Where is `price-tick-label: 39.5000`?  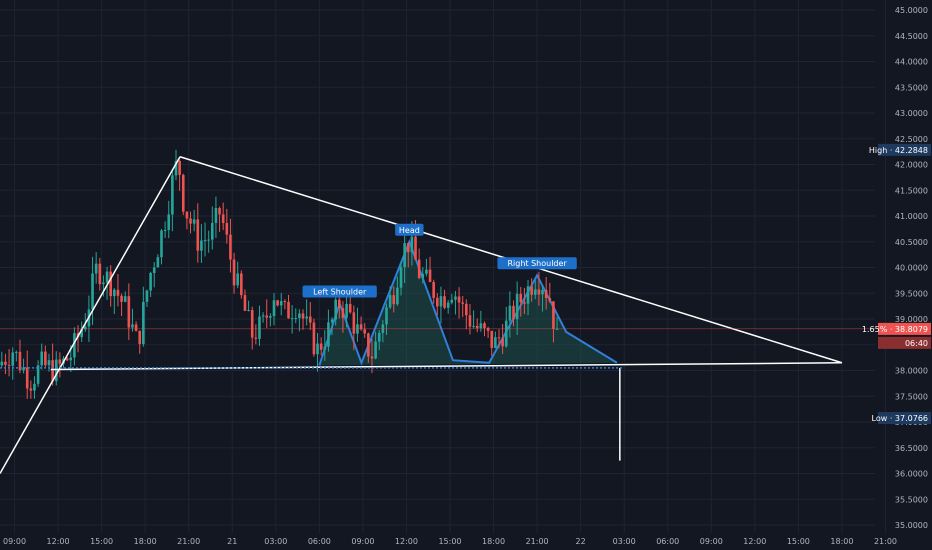 price-tick-label: 39.5000 is located at coordinates (911, 293).